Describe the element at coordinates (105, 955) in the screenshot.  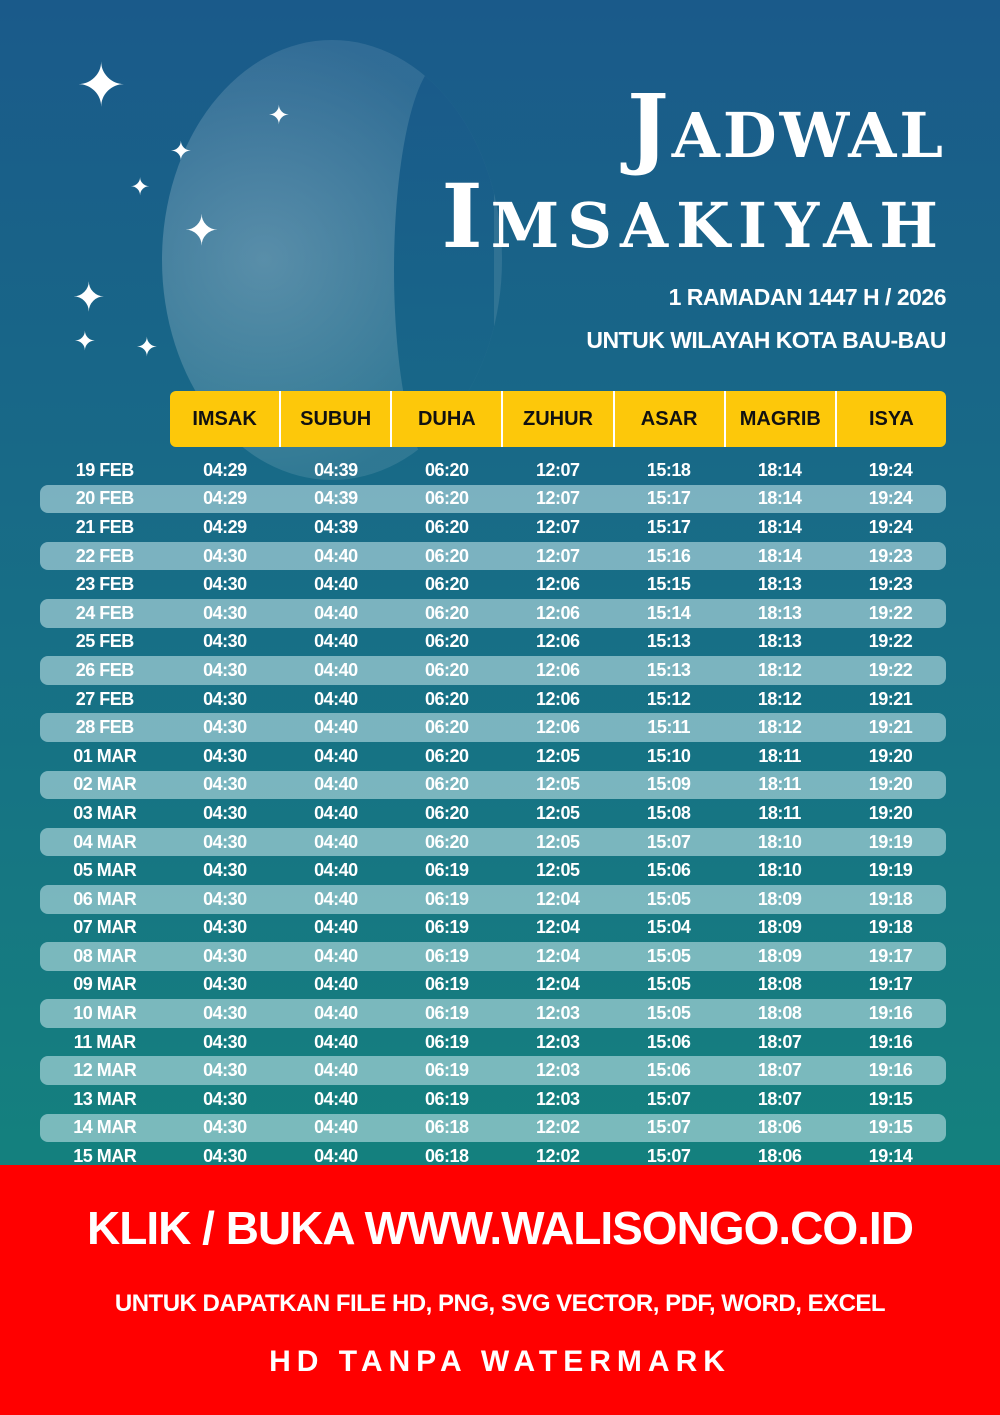
I see `date-cell: 08 MAR` at that location.